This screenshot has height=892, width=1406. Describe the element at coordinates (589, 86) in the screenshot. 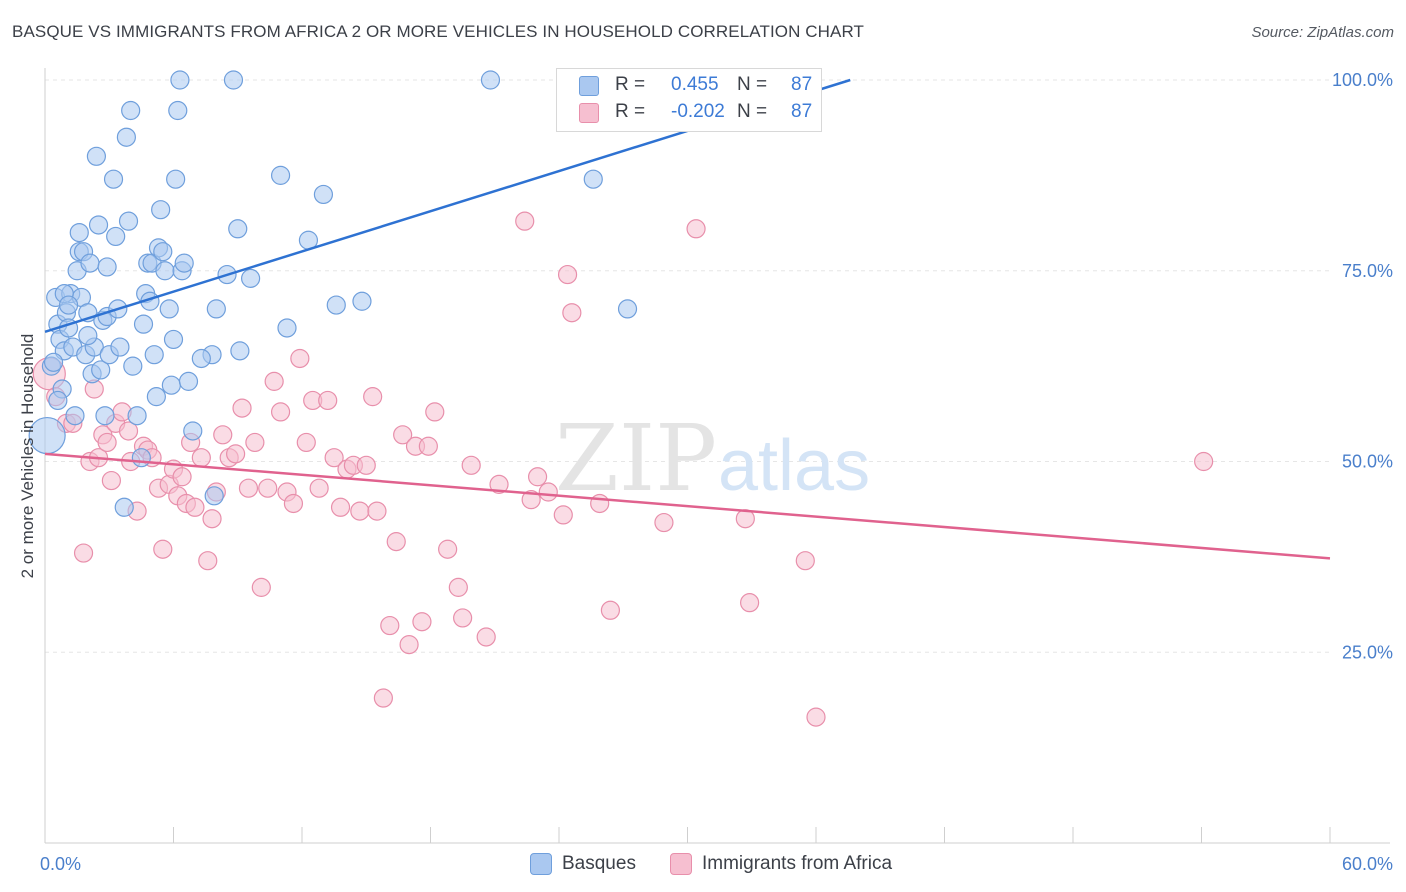

I see `legend-swatch-blue` at that location.